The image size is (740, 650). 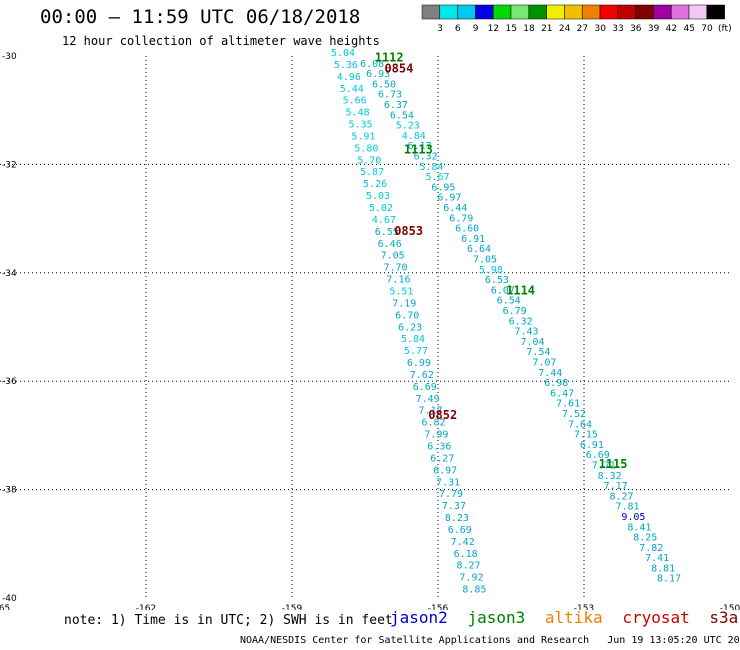 What do you see at coordinates (604, 465) in the screenshot?
I see `wave-height-value: 7.71` at bounding box center [604, 465].